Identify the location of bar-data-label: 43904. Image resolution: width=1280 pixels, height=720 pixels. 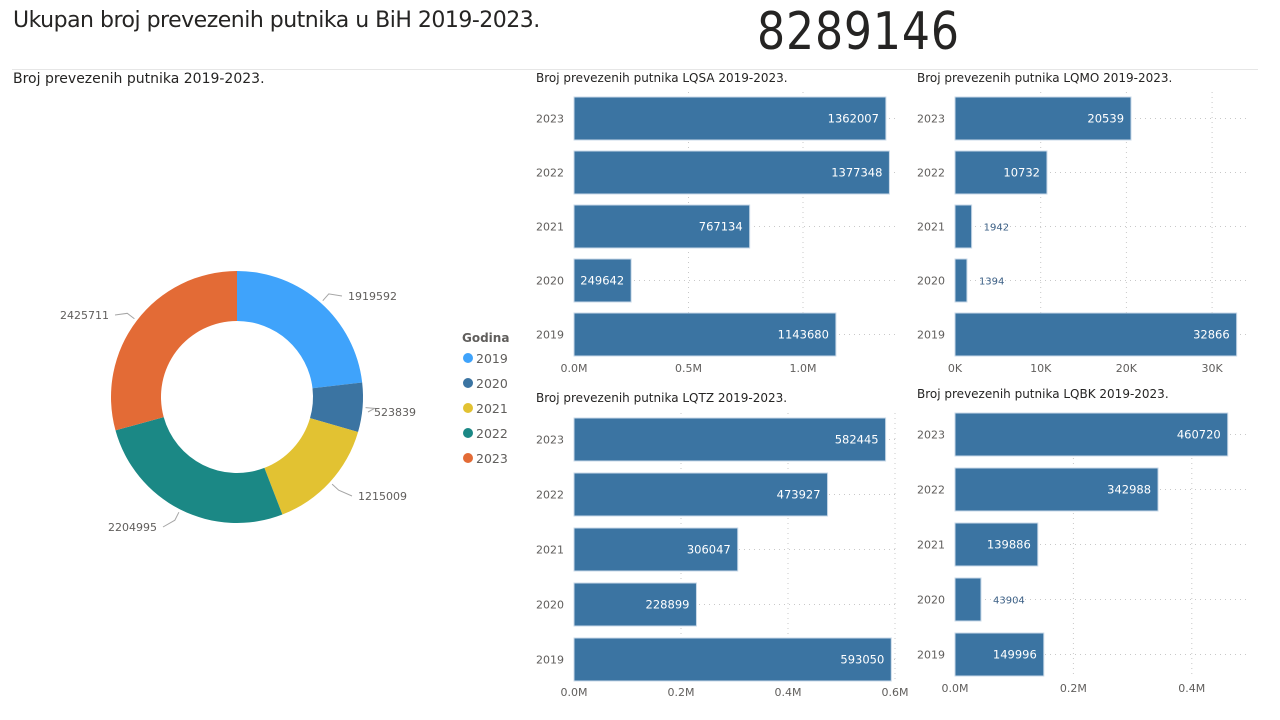
(1009, 601).